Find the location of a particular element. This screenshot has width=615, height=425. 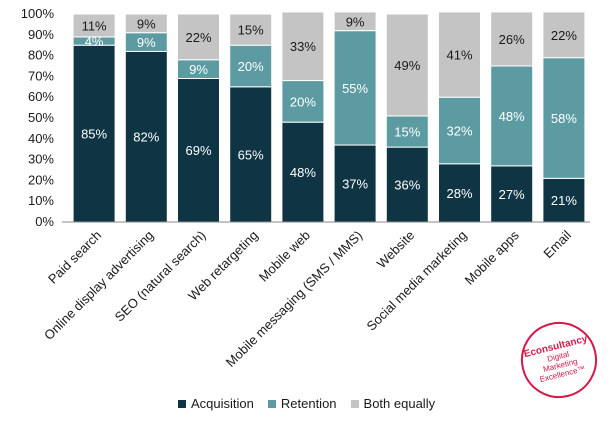

data-label-acquisition: 21% is located at coordinates (564, 200).